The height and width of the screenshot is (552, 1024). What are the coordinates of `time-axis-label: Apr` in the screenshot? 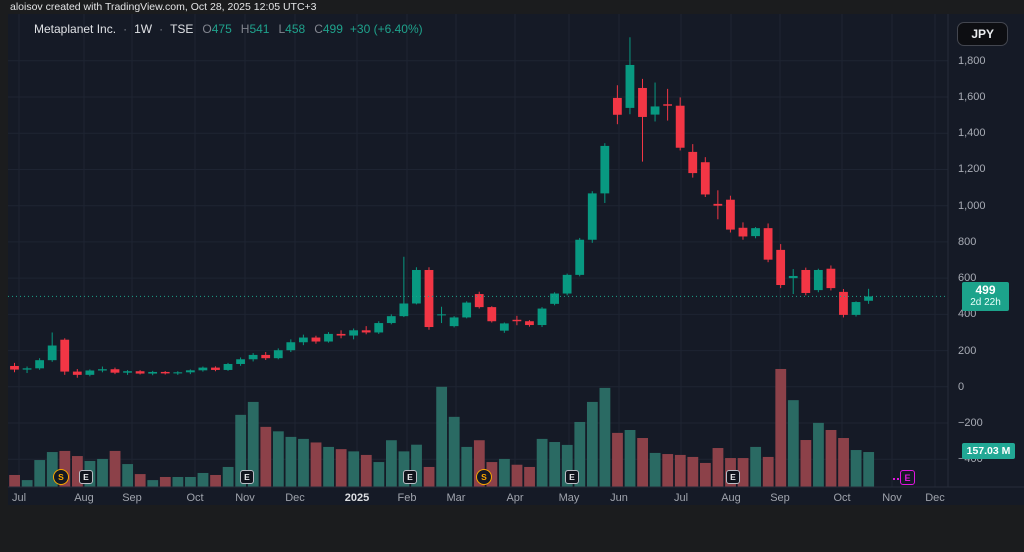 It's located at (515, 498).